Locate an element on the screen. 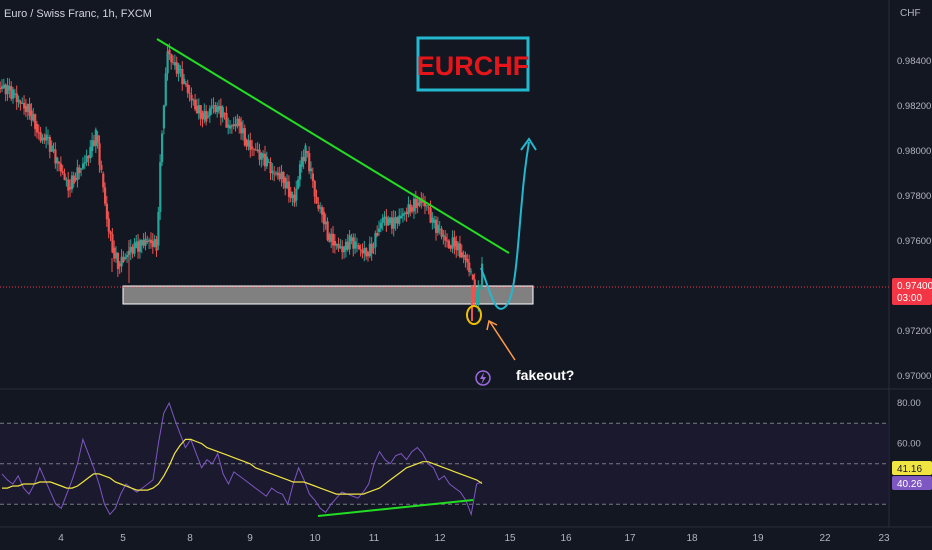 This screenshot has height=550, width=932. time-tick-label: 9 is located at coordinates (250, 538).